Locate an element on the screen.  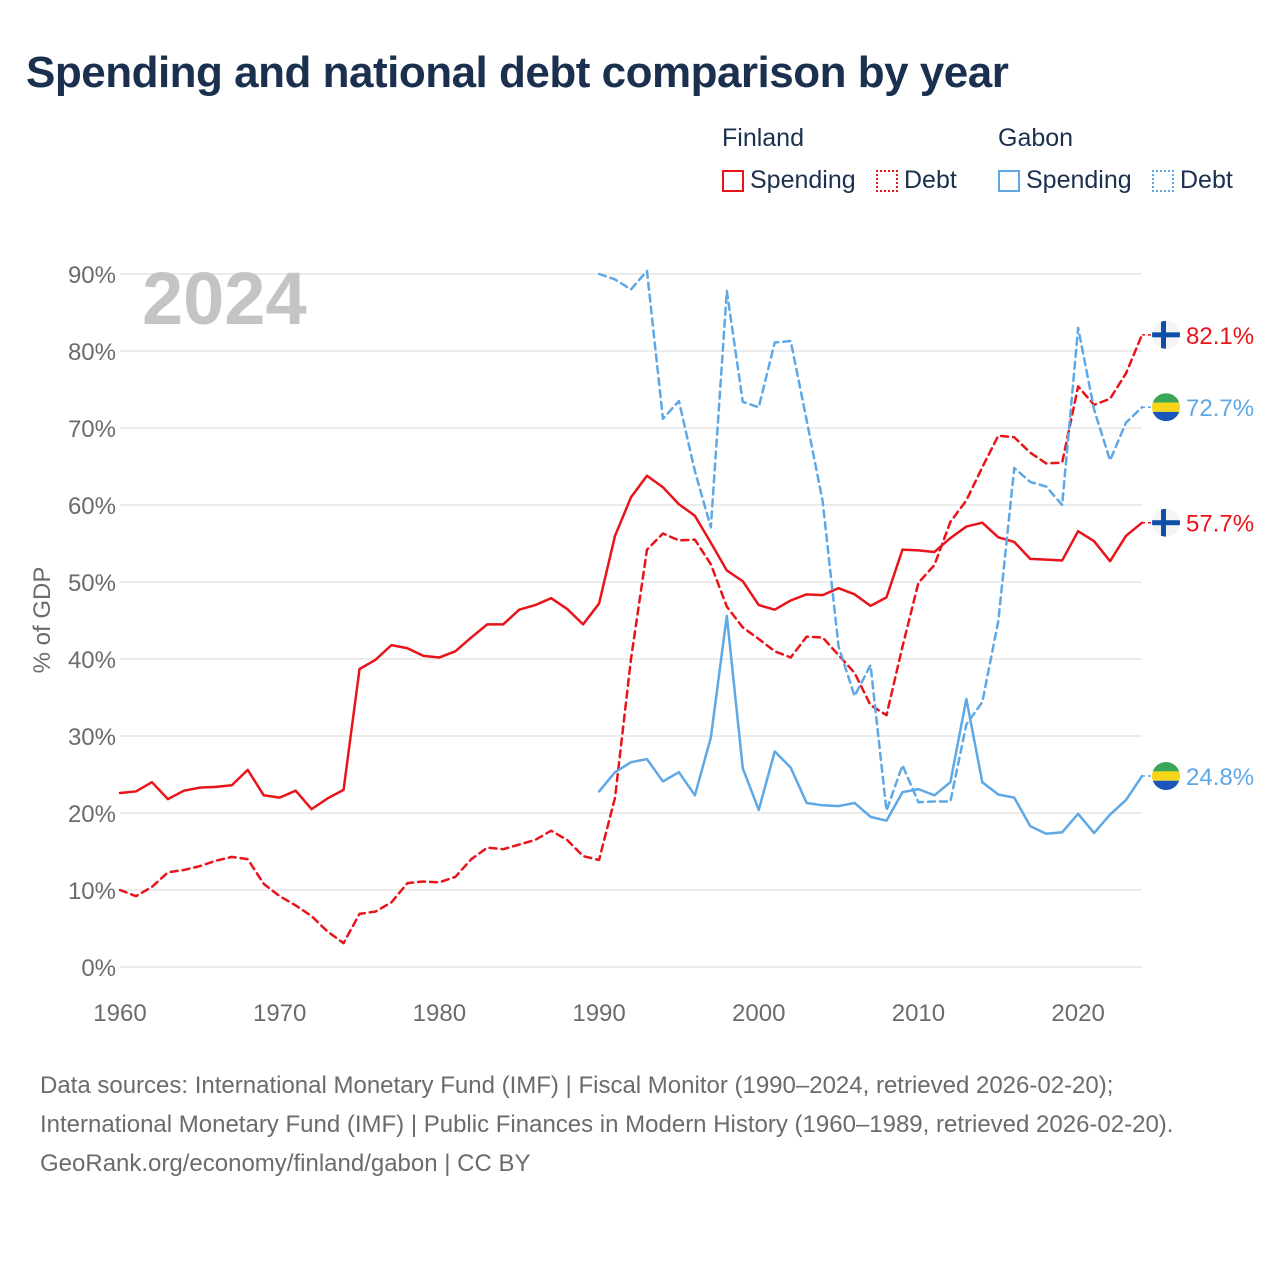
legend-group-gabon: Gabon is located at coordinates (1036, 138).